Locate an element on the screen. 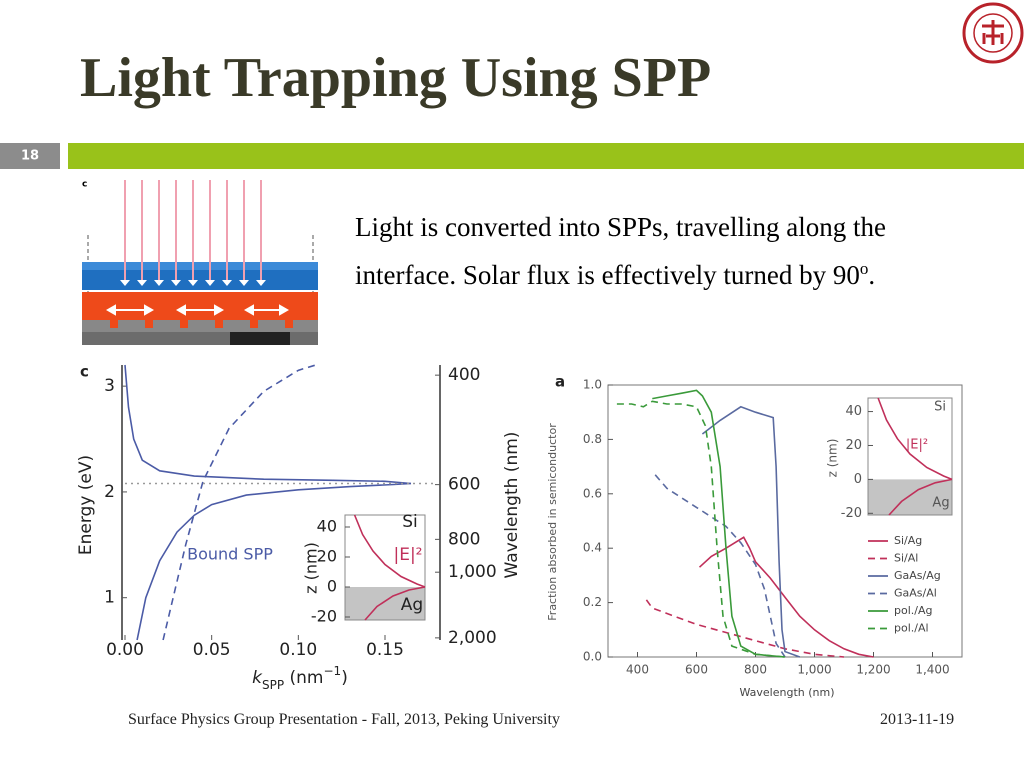 Image resolution: width=1024 pixels, height=768 pixels. x-axis-label-part: k is located at coordinates (257, 678).